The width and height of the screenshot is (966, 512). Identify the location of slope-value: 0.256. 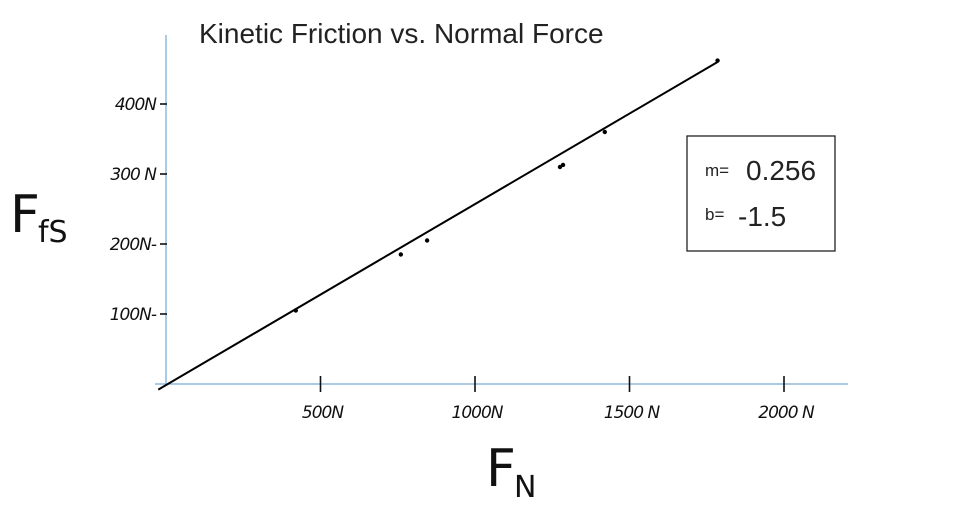
(781, 170).